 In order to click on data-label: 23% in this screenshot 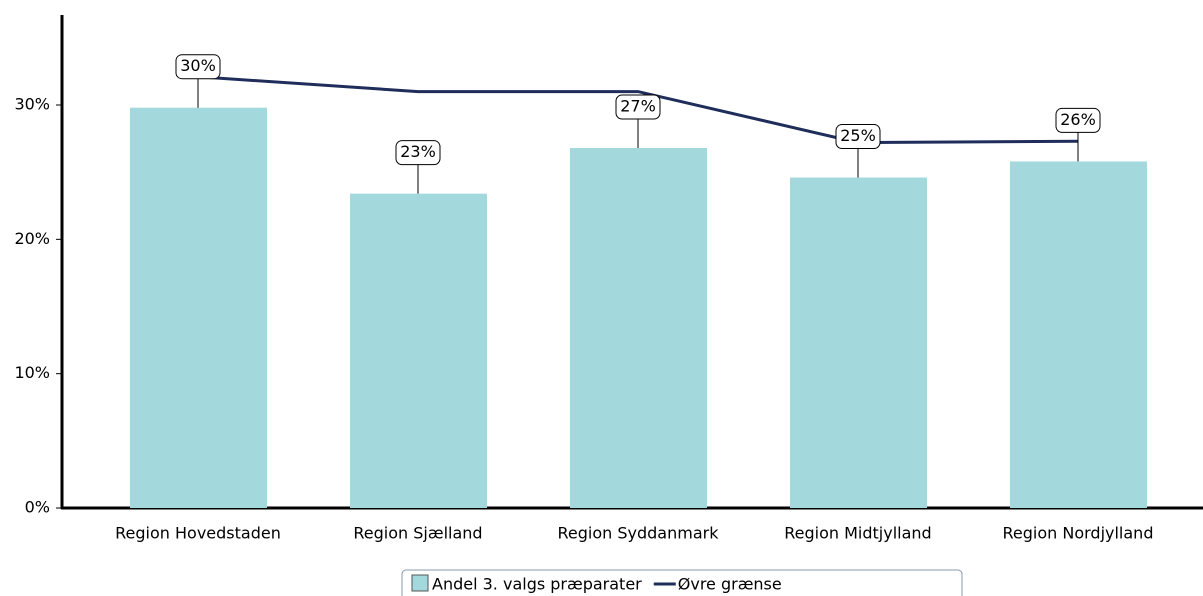, I will do `click(418, 151)`.